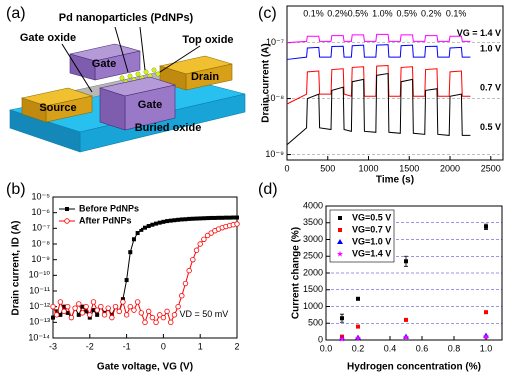 This screenshot has width=509, height=379. I want to click on y-tick-label: 10⁻¹³, so click(39, 322).